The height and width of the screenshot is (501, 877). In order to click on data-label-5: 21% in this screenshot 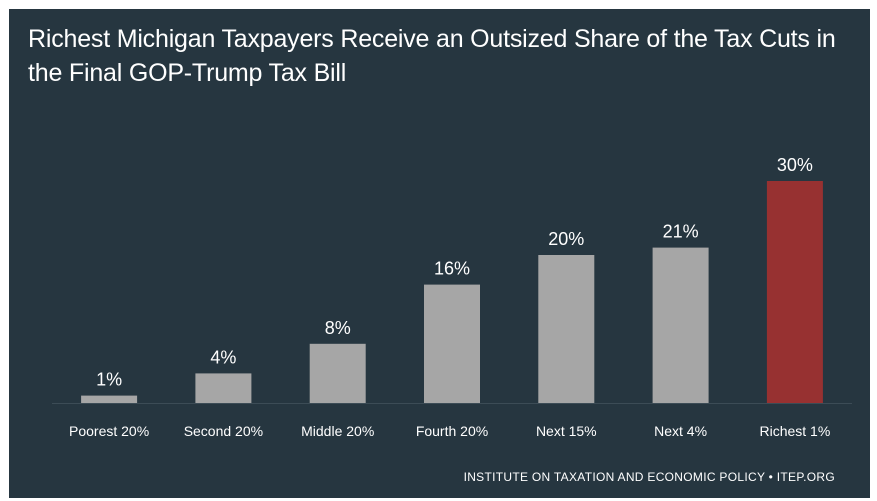, I will do `click(681, 232)`.